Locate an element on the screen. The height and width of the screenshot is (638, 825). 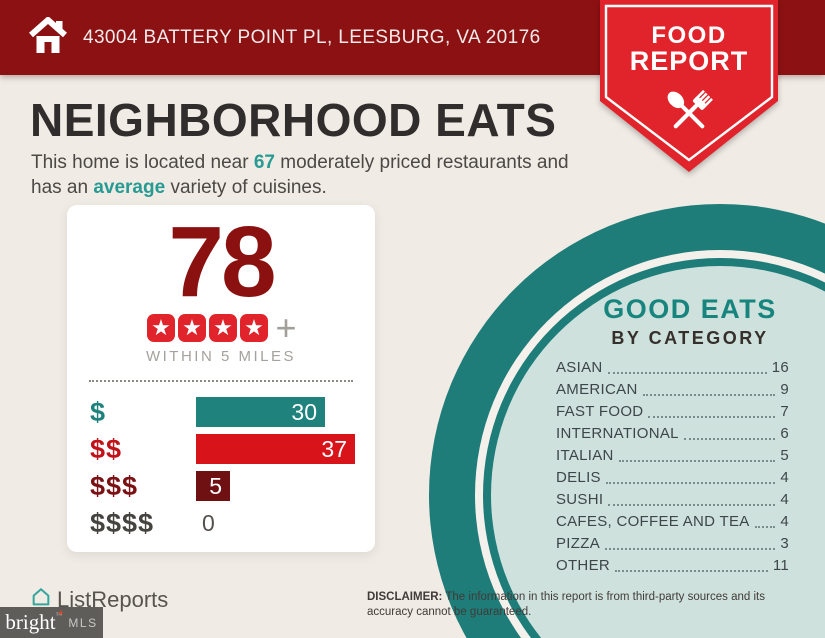
badge-title-line2: REPORT is located at coordinates (689, 61).